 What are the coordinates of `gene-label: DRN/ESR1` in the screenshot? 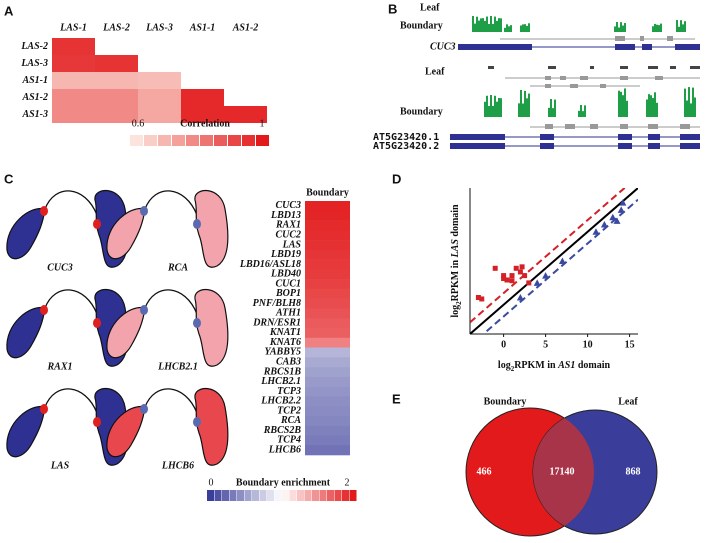 It's located at (276, 322).